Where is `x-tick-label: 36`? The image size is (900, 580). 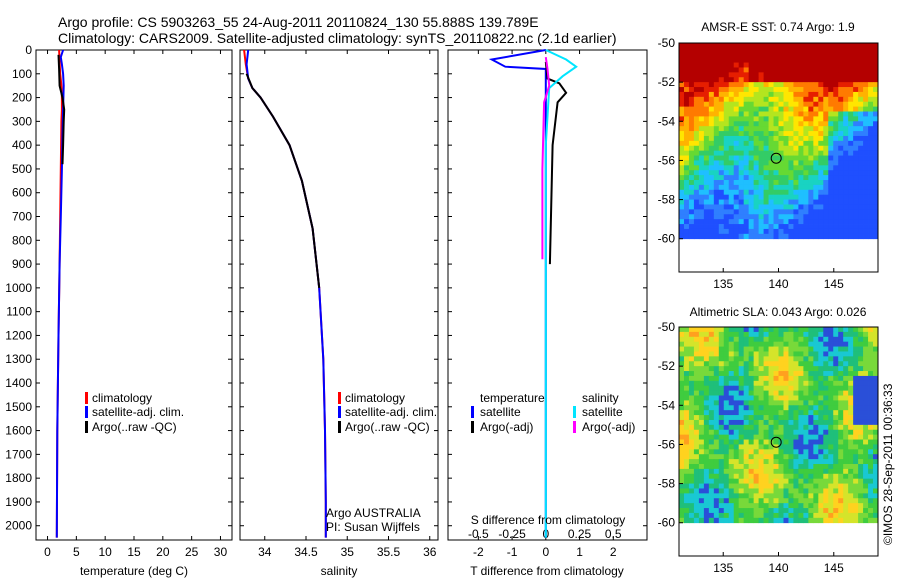
x-tick-label: 36 is located at coordinates (430, 552).